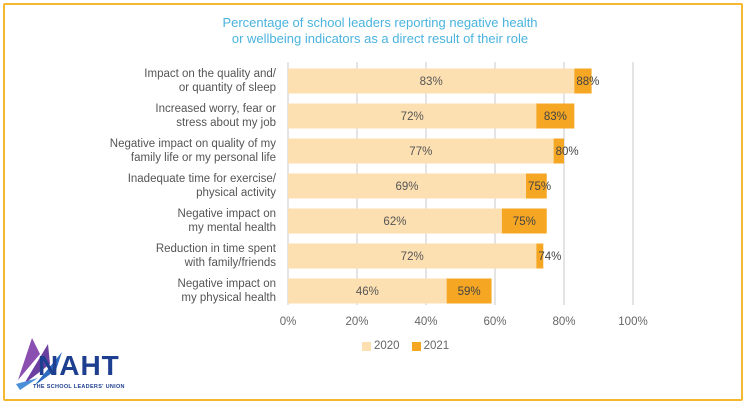 This screenshot has width=750, height=407. I want to click on data-label-2021: 83%, so click(555, 117).